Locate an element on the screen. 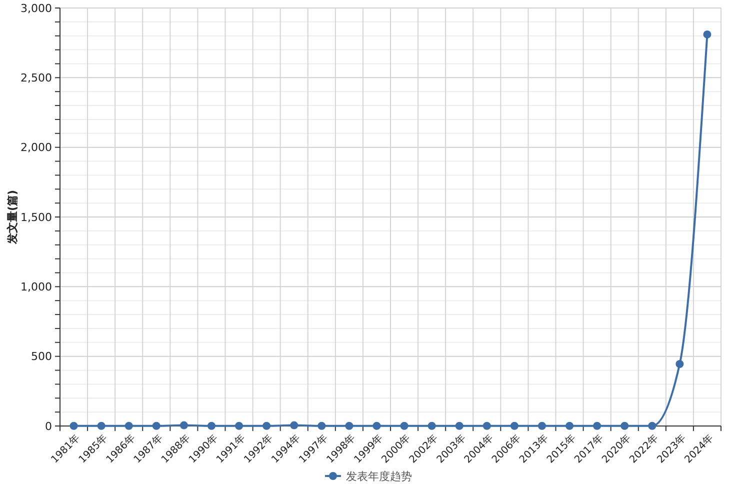 Image resolution: width=730 pixels, height=484 pixels. y-tick-label: 1,000 is located at coordinates (36, 287).